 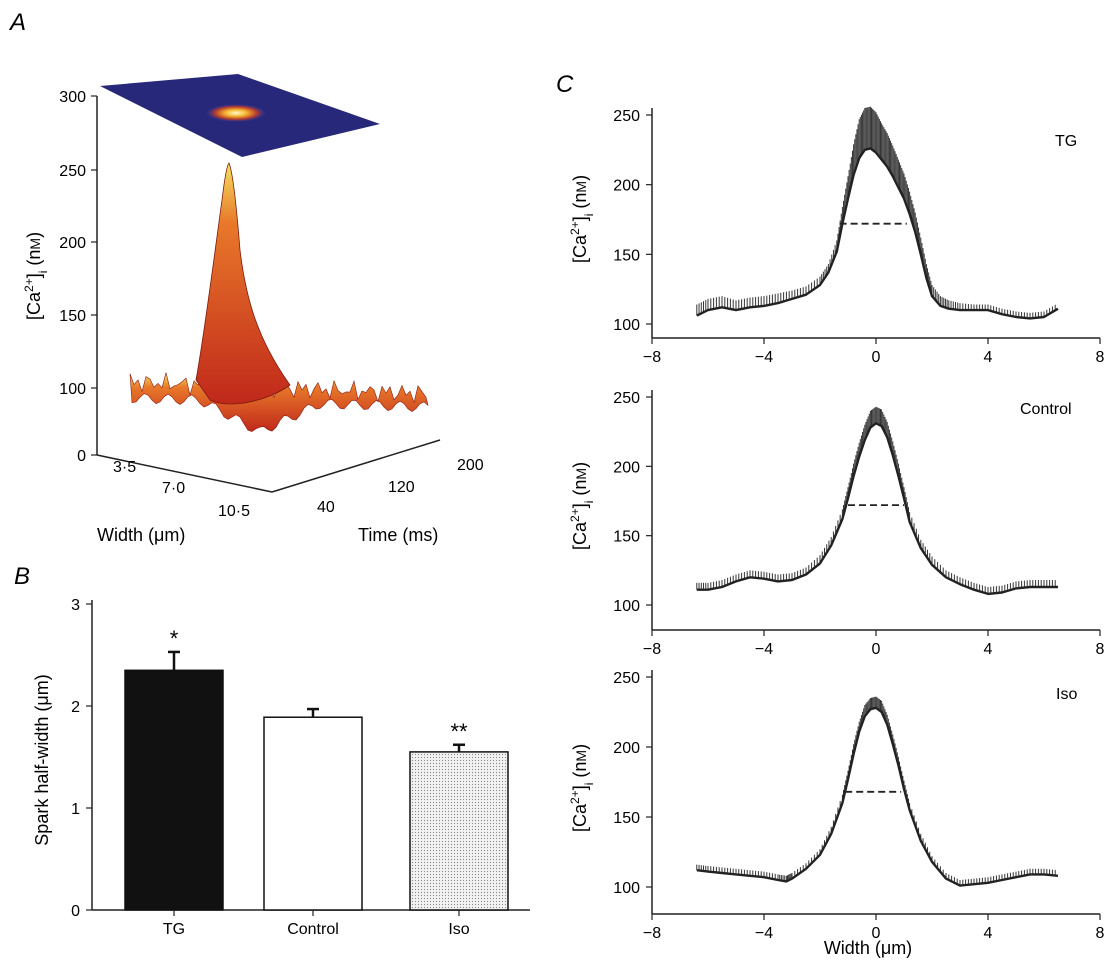 I want to click on significance-tg: *, so click(x=174, y=638).